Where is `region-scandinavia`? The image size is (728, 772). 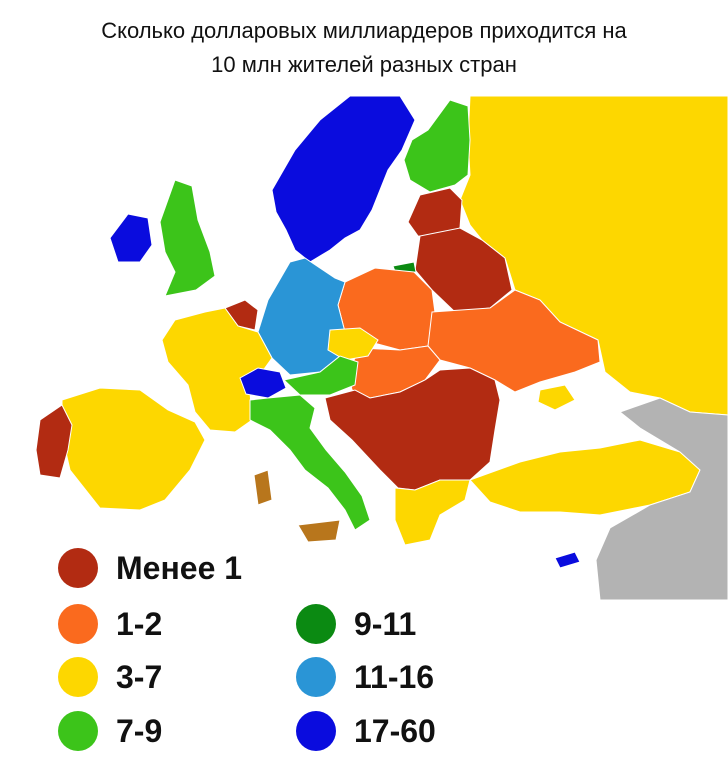
region-scandinavia is located at coordinates (343, 179).